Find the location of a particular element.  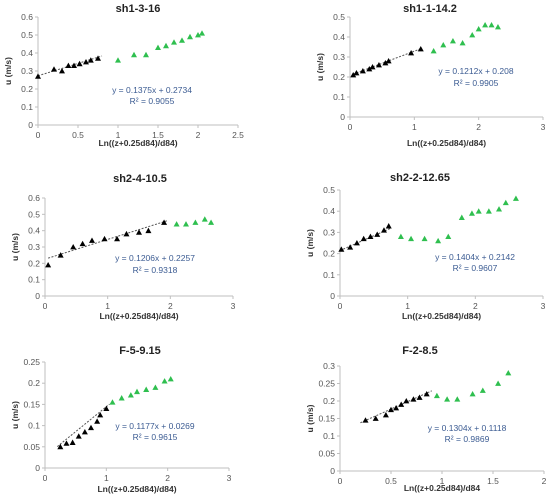

chart-title: F-2-8.5 is located at coordinates (419, 351).